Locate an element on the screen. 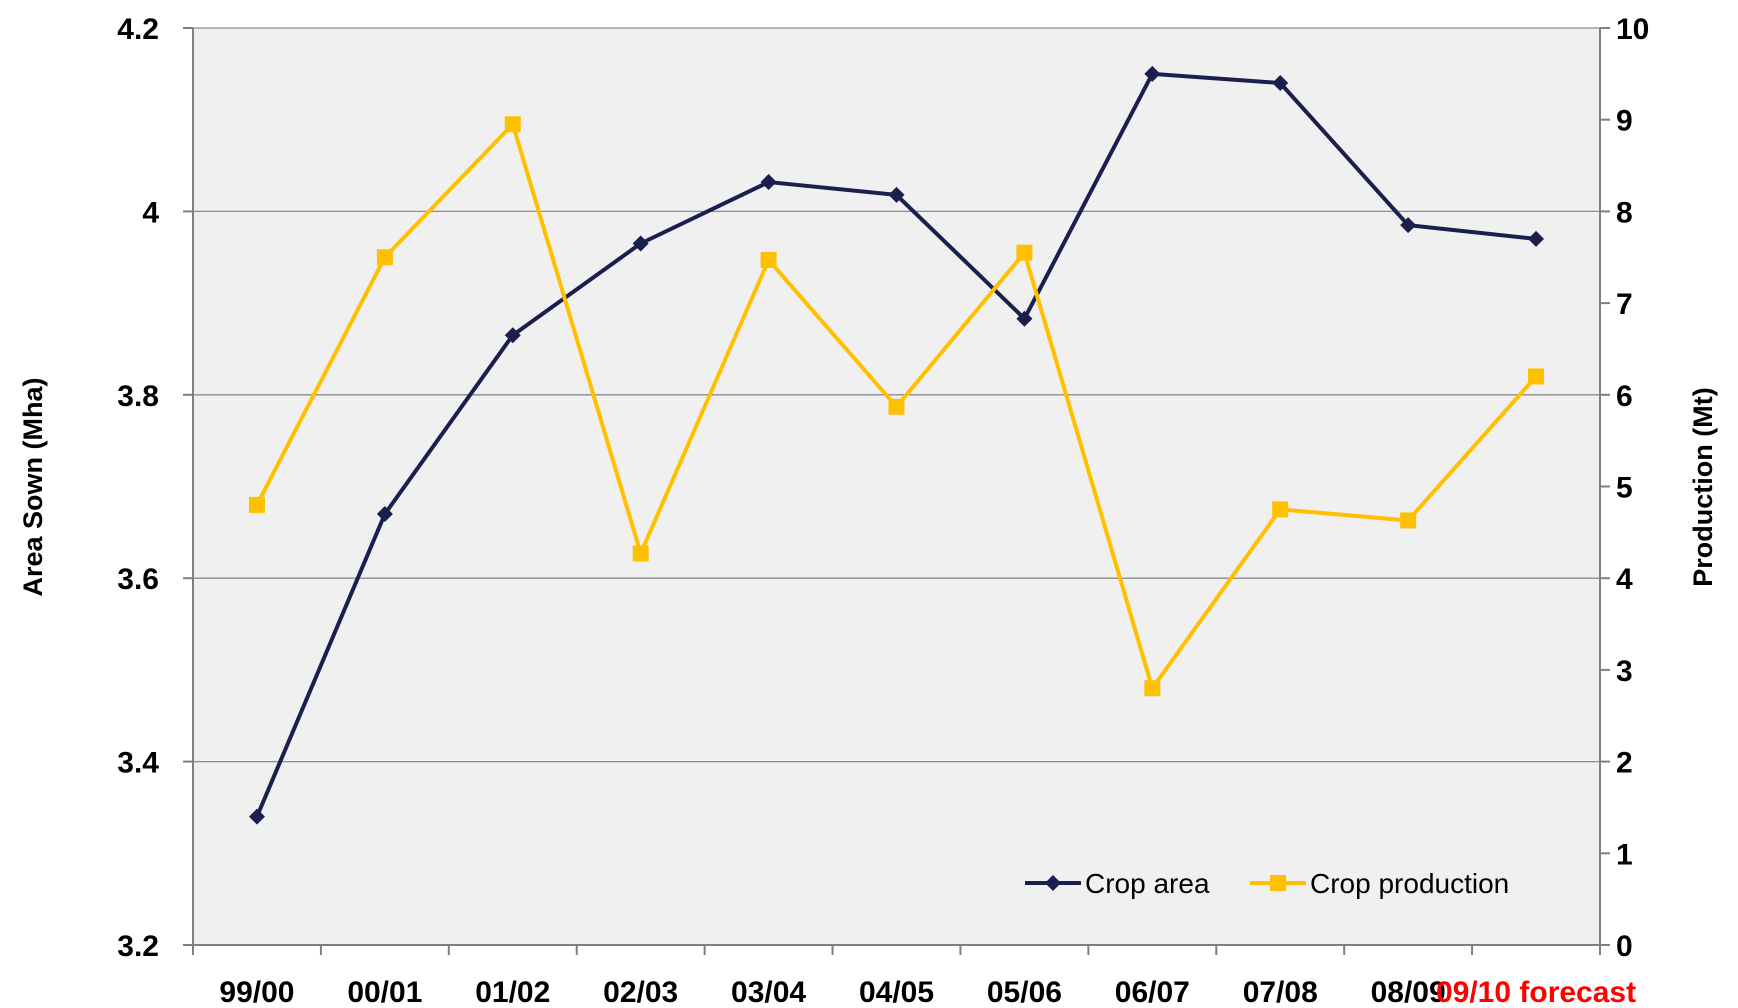 This screenshot has height=1008, width=1738. right-tick-label: 8 is located at coordinates (1624, 212).